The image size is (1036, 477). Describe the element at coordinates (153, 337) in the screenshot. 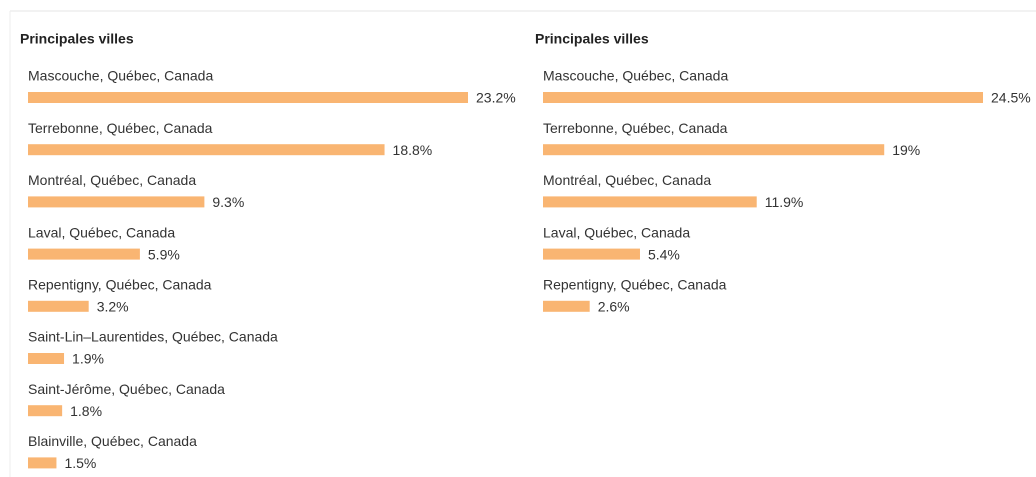

I see `city-label: Saint-Lin–Laurentides, Québec, Canada` at that location.